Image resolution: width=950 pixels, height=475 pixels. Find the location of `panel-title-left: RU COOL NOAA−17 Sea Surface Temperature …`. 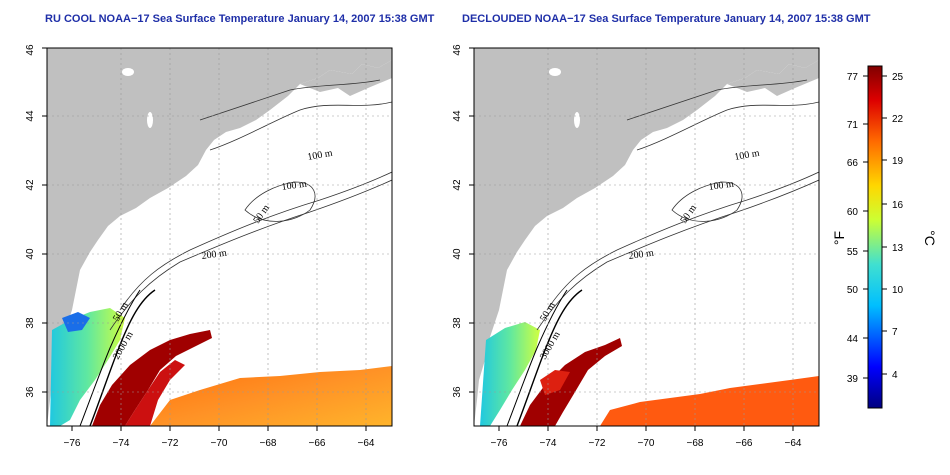

panel-title-left: RU COOL NOAA−17 Sea Surface Temperature … is located at coordinates (240, 19).